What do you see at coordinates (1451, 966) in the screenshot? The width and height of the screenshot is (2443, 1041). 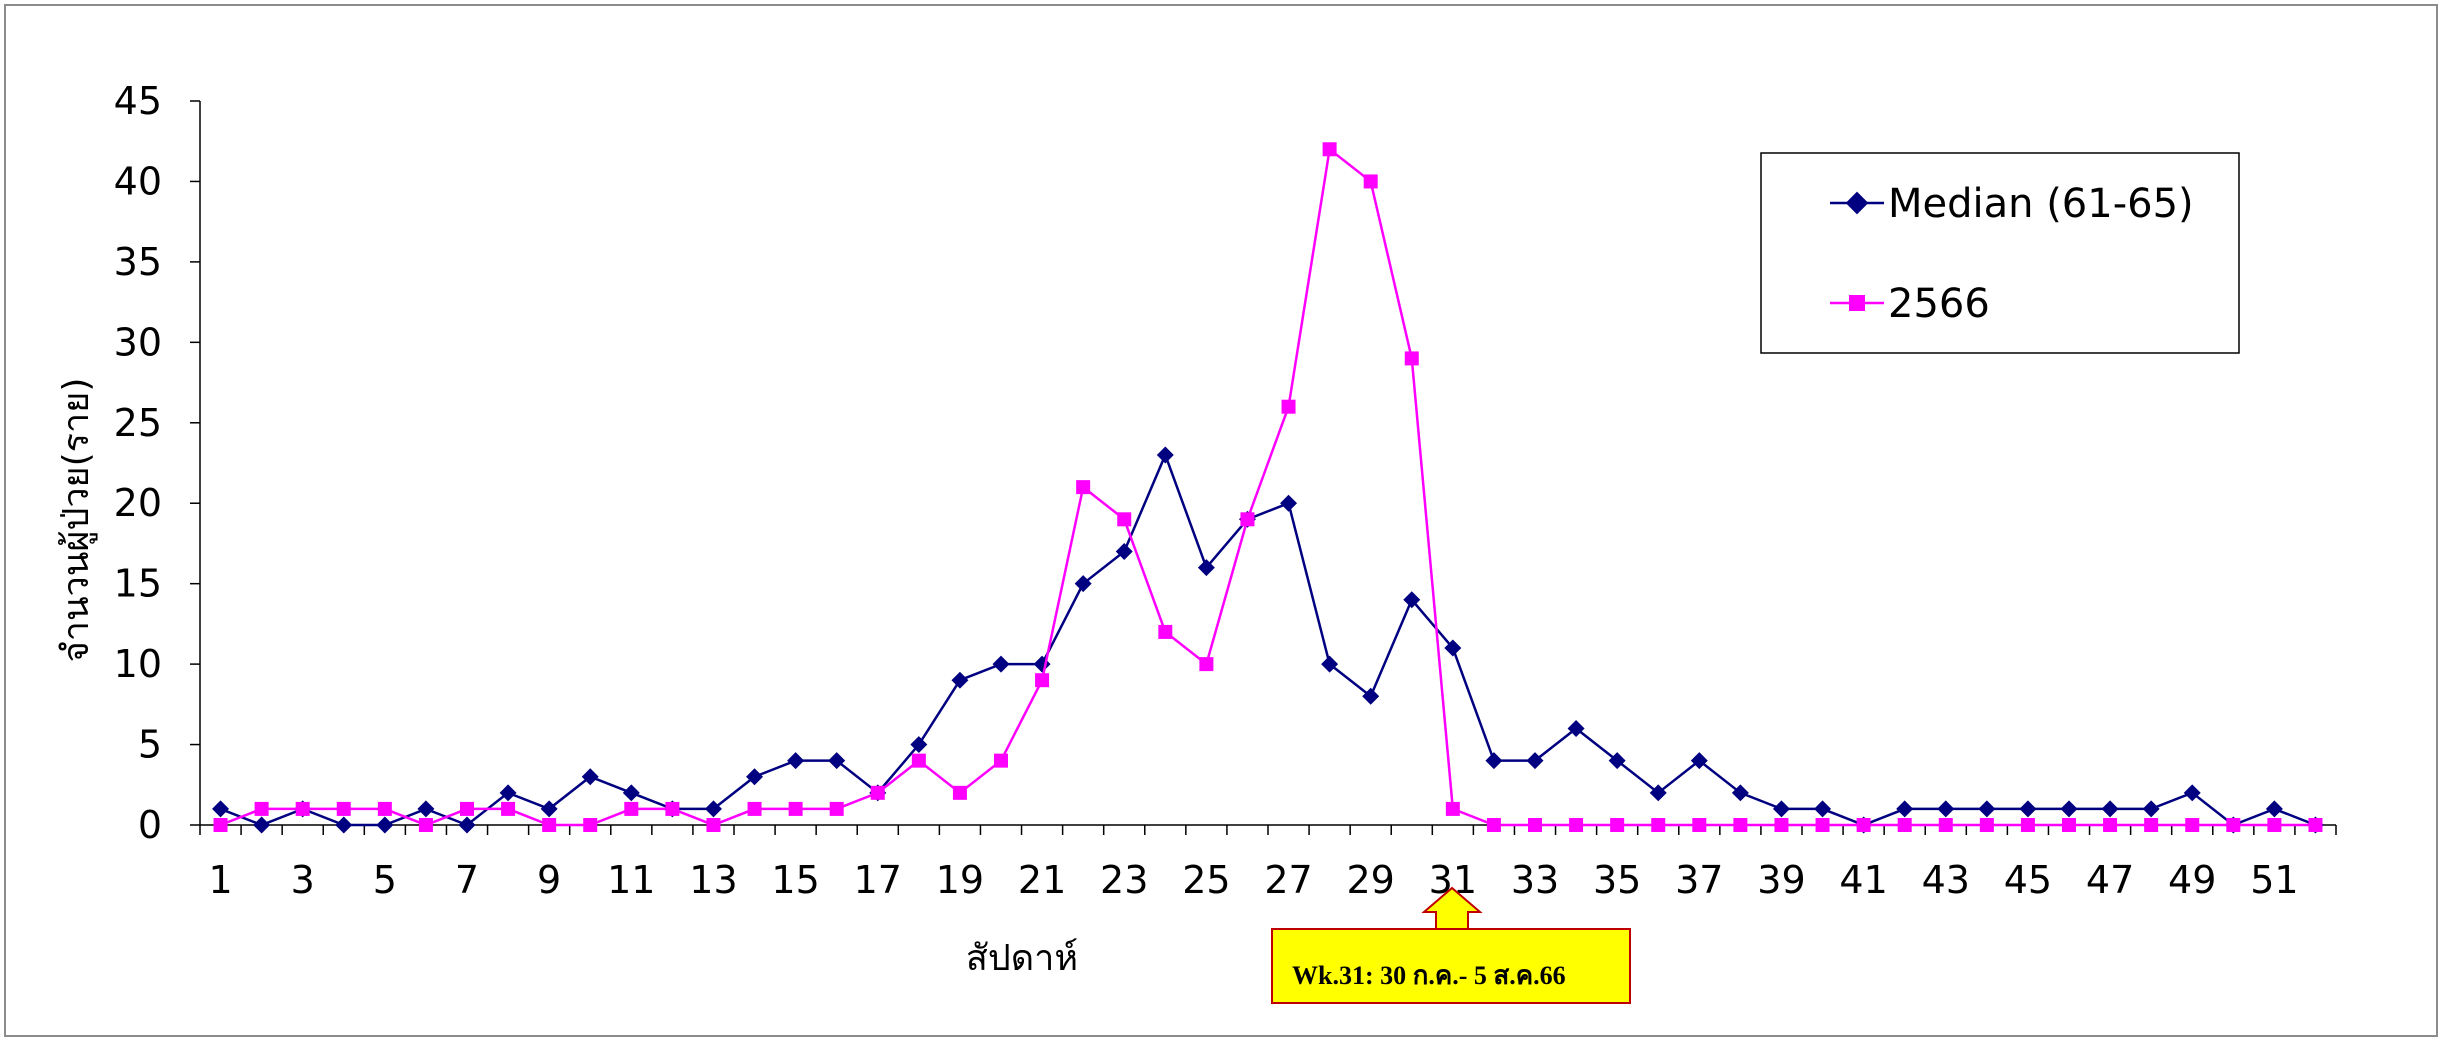 I see `callout-box` at bounding box center [1451, 966].